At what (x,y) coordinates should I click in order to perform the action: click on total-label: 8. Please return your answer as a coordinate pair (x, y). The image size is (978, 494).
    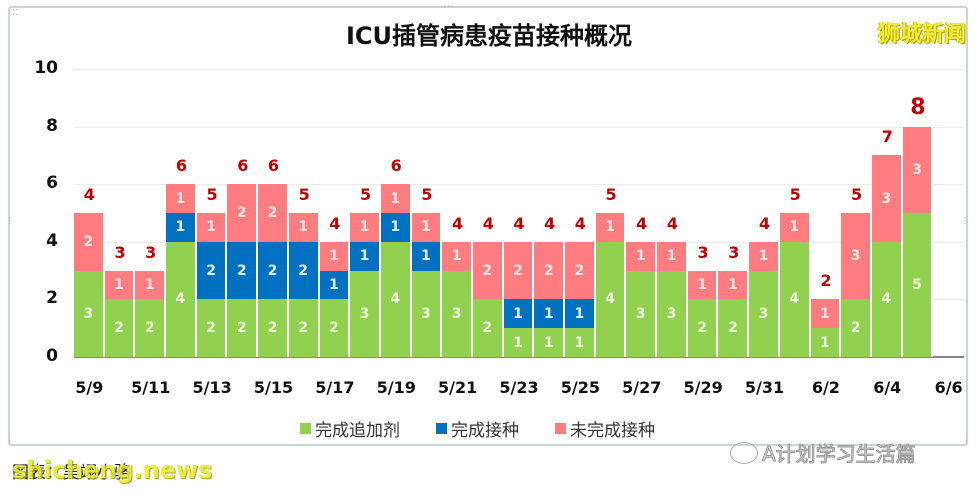
    Looking at the image, I should click on (918, 107).